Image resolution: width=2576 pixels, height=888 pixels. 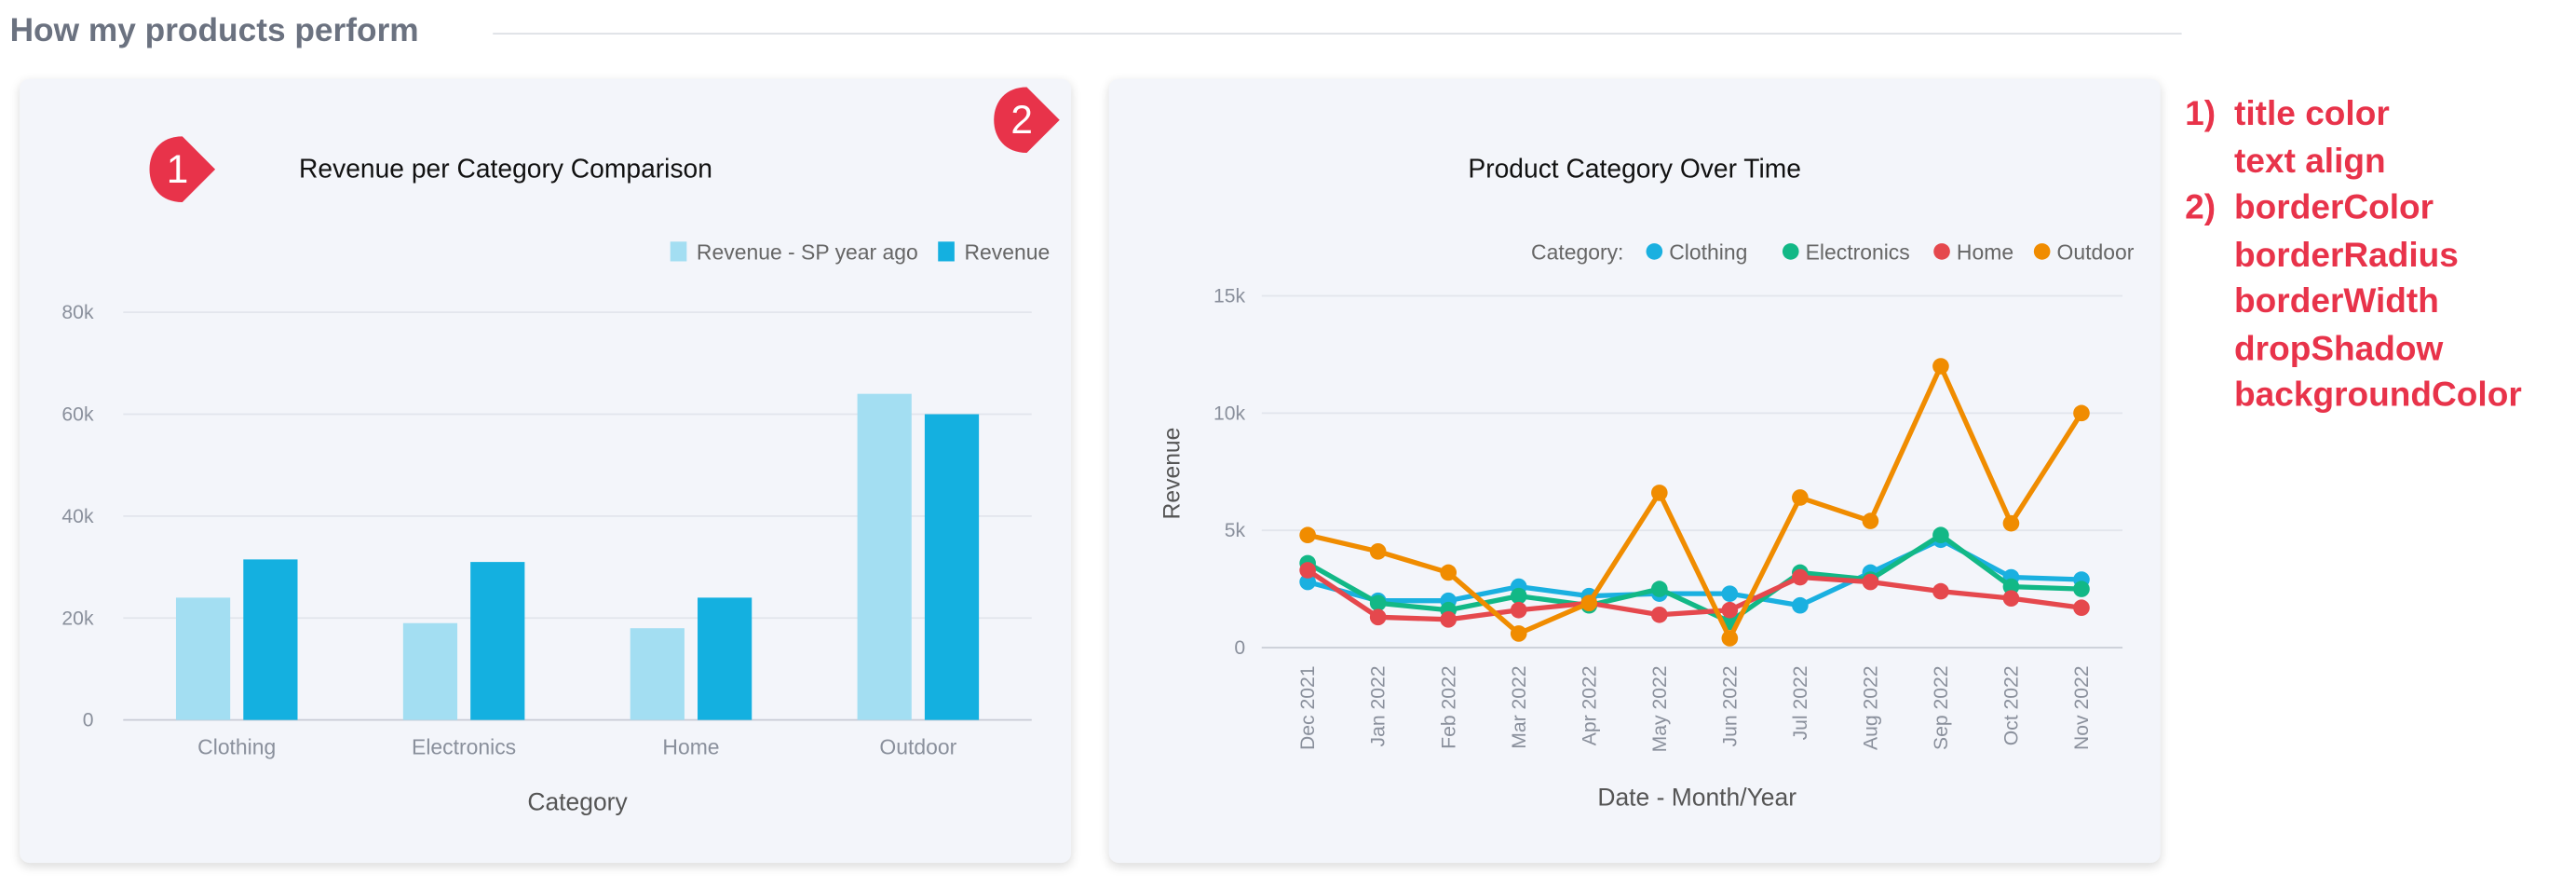 What do you see at coordinates (1941, 707) in the screenshot?
I see `x-tick-label: Sep 2022` at bounding box center [1941, 707].